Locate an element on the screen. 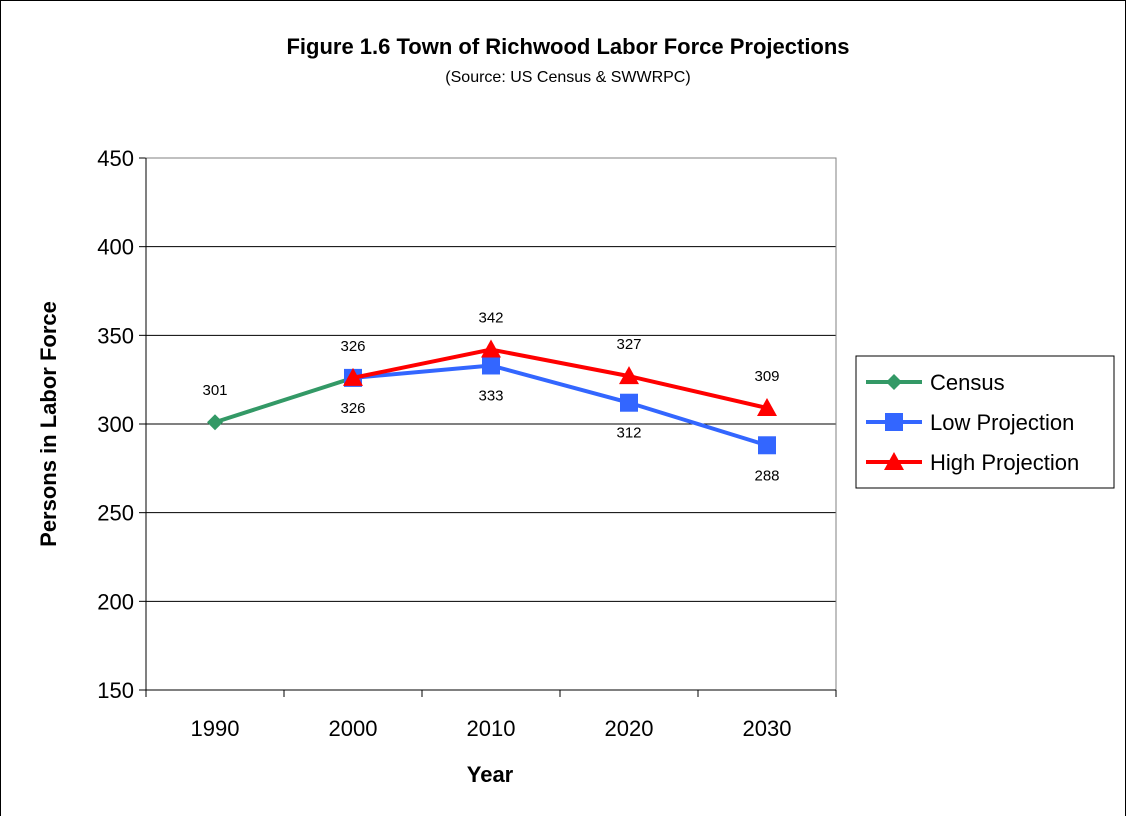 The width and height of the screenshot is (1127, 817). legend-marker-low-projection is located at coordinates (894, 422).